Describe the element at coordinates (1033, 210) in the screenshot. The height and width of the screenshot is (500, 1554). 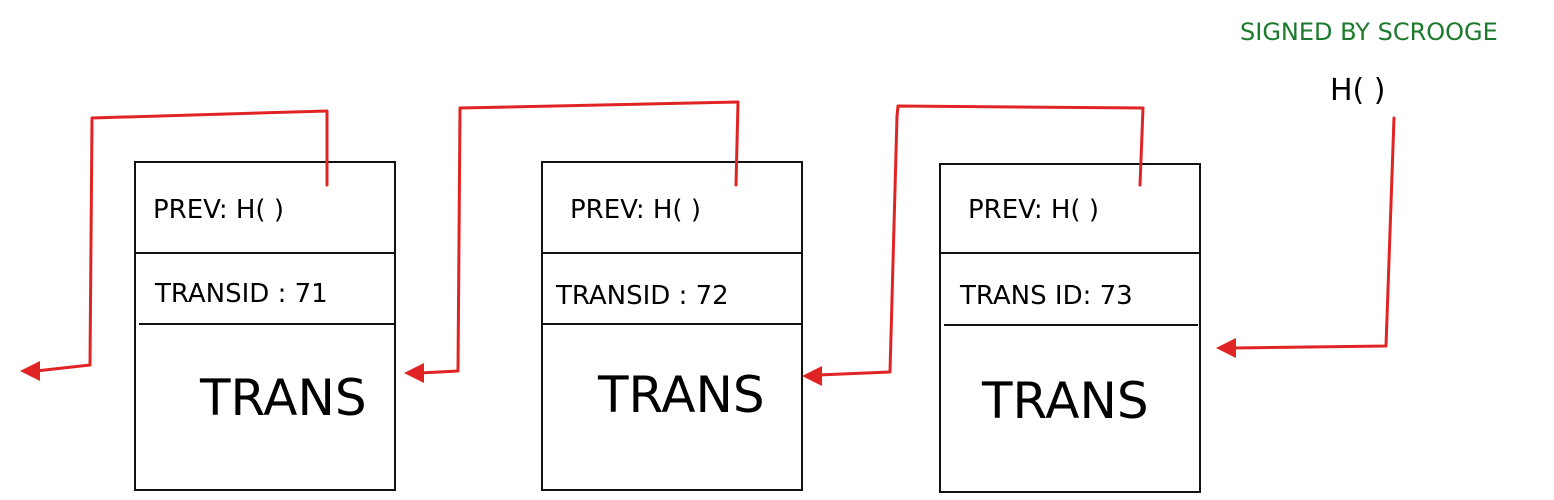
I see `block-3-prev-label: PREV: H( )` at that location.